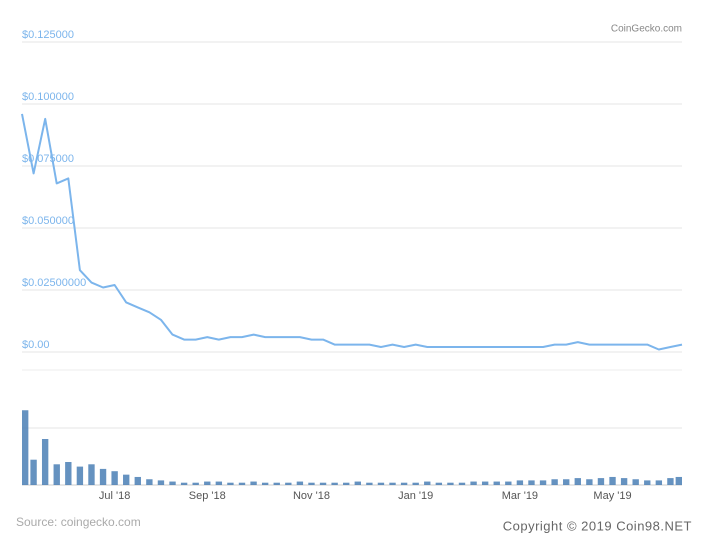 This screenshot has width=710, height=540. What do you see at coordinates (48, 159) in the screenshot?
I see `y-tick-label: $0.075000` at bounding box center [48, 159].